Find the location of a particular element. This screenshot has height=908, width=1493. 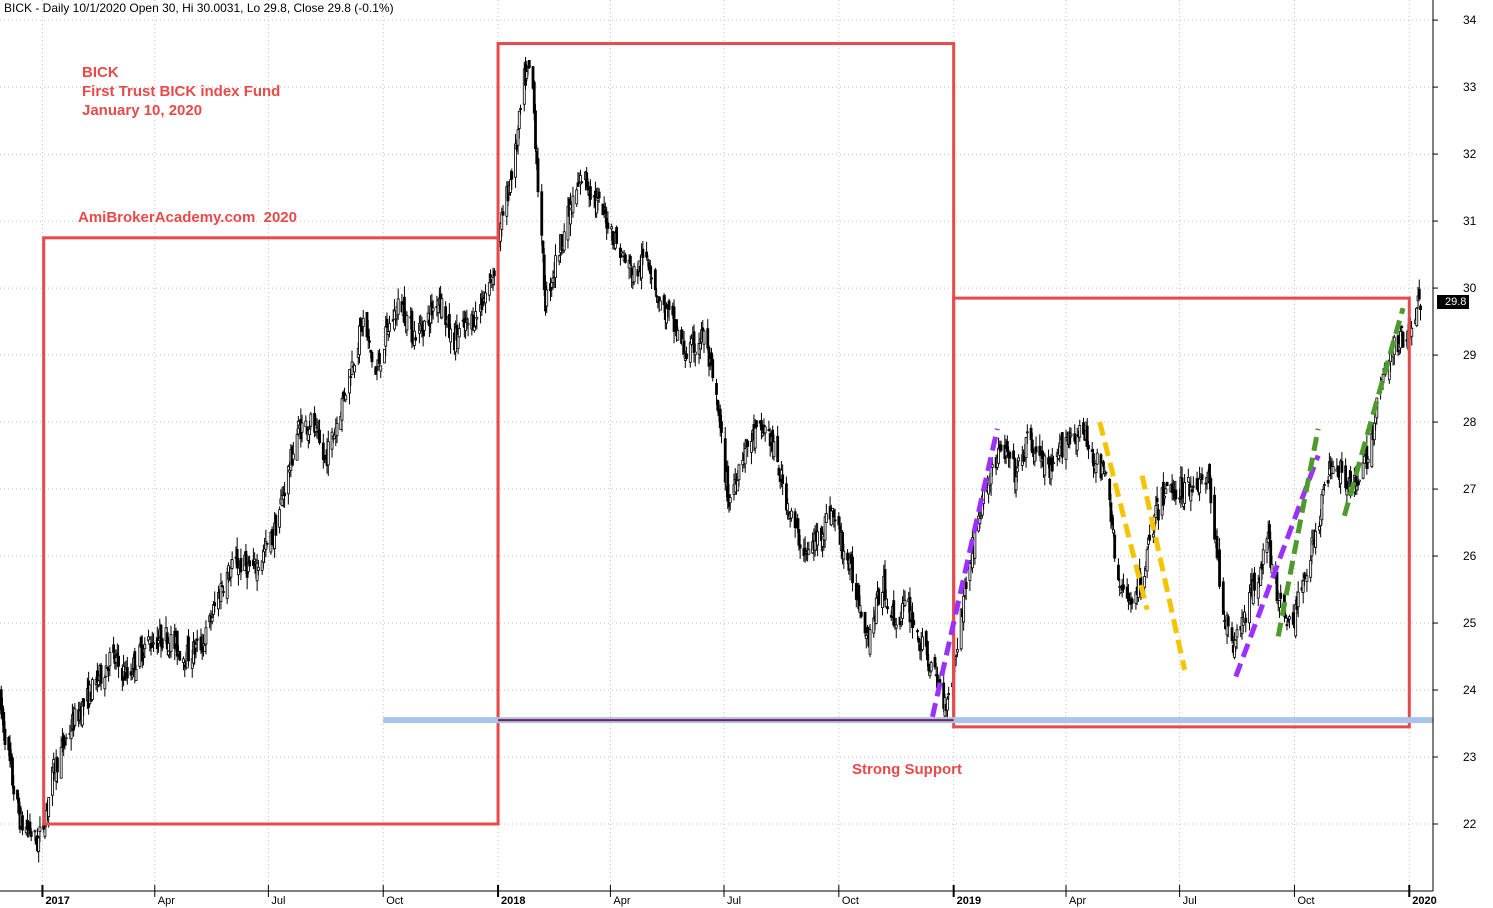

y-tick-label: 27 is located at coordinates (1470, 489).